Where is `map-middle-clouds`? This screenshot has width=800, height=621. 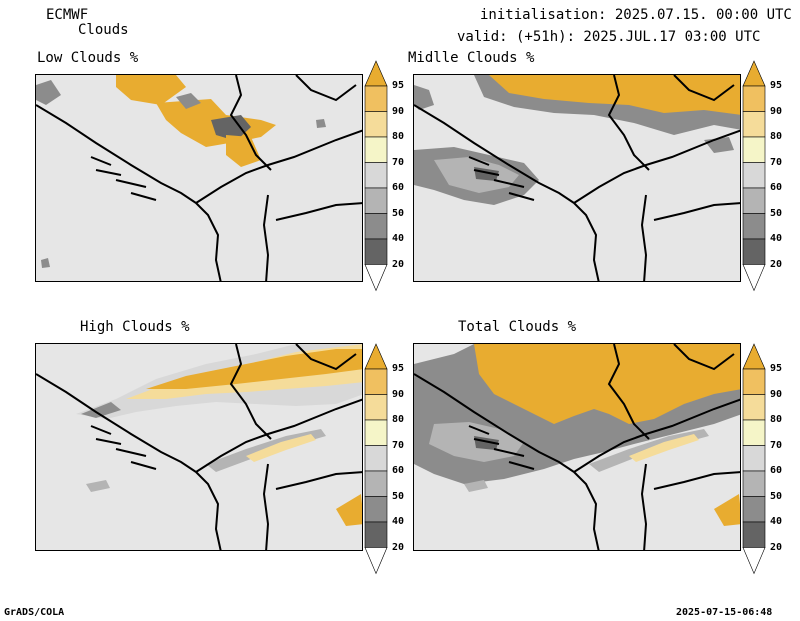
map-middle-clouds is located at coordinates (577, 178).